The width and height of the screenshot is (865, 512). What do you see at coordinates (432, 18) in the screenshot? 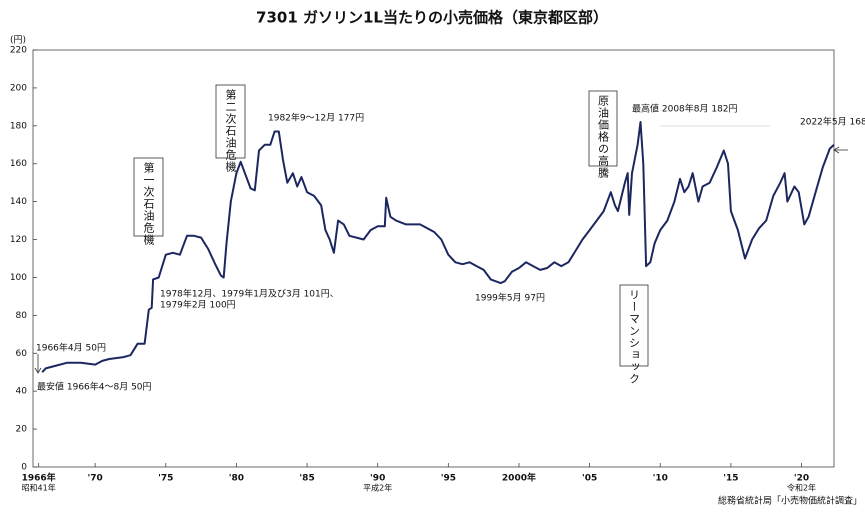
I see `chart-title: 7301 ガソリン1L当たりの小売価格（東京都区部）` at bounding box center [432, 18].